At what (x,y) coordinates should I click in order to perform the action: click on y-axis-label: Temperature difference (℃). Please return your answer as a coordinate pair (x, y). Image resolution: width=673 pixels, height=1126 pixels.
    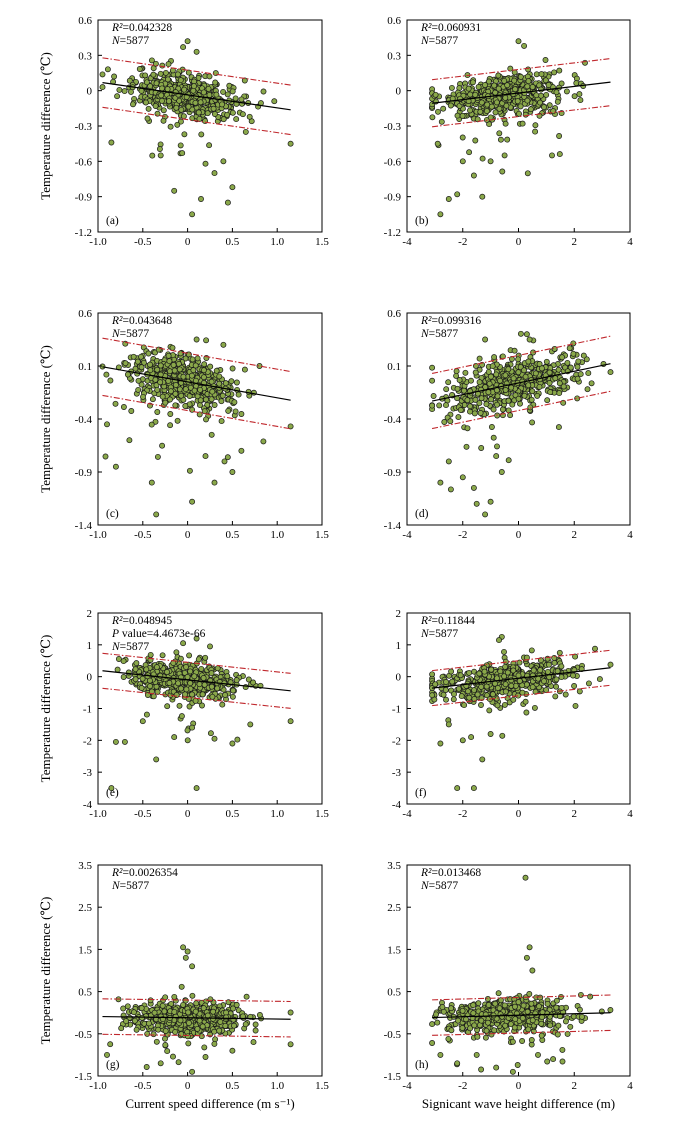
    Looking at the image, I should click on (45, 971).